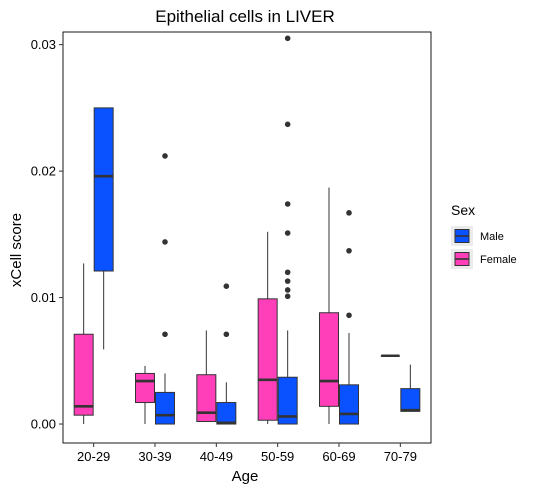 The width and height of the screenshot is (536, 489). What do you see at coordinates (338, 456) in the screenshot?
I see `x-tick-label: 60-69` at bounding box center [338, 456].